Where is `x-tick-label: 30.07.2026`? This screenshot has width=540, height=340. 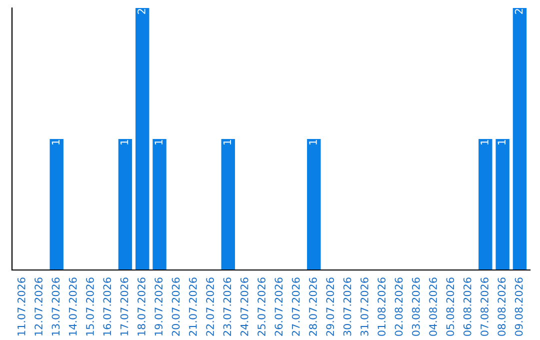
x-tick-label: 30.07.2026 is located at coordinates (347, 307).